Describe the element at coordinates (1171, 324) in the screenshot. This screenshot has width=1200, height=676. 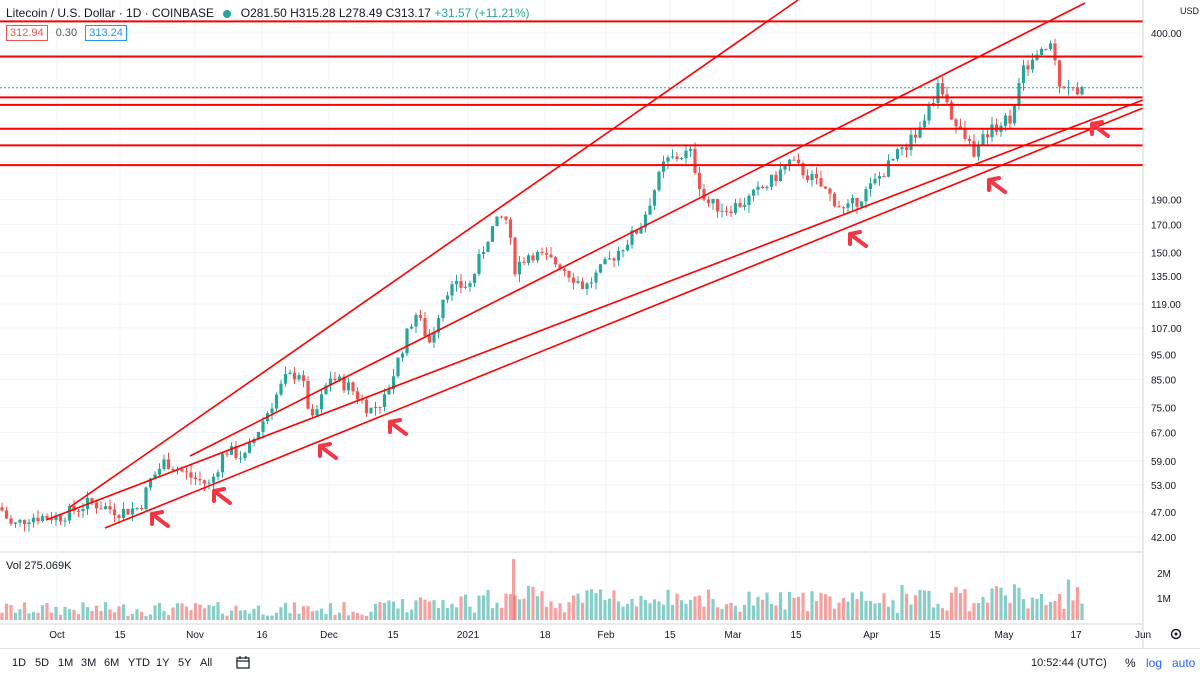
I see `price-axis-bg` at that location.